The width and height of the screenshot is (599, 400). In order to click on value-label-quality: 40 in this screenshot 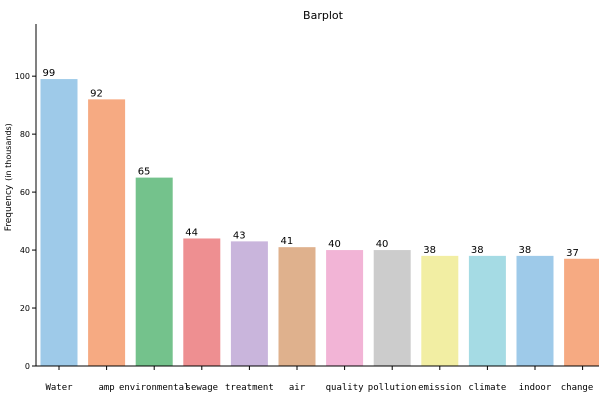, I will do `click(334, 244)`.